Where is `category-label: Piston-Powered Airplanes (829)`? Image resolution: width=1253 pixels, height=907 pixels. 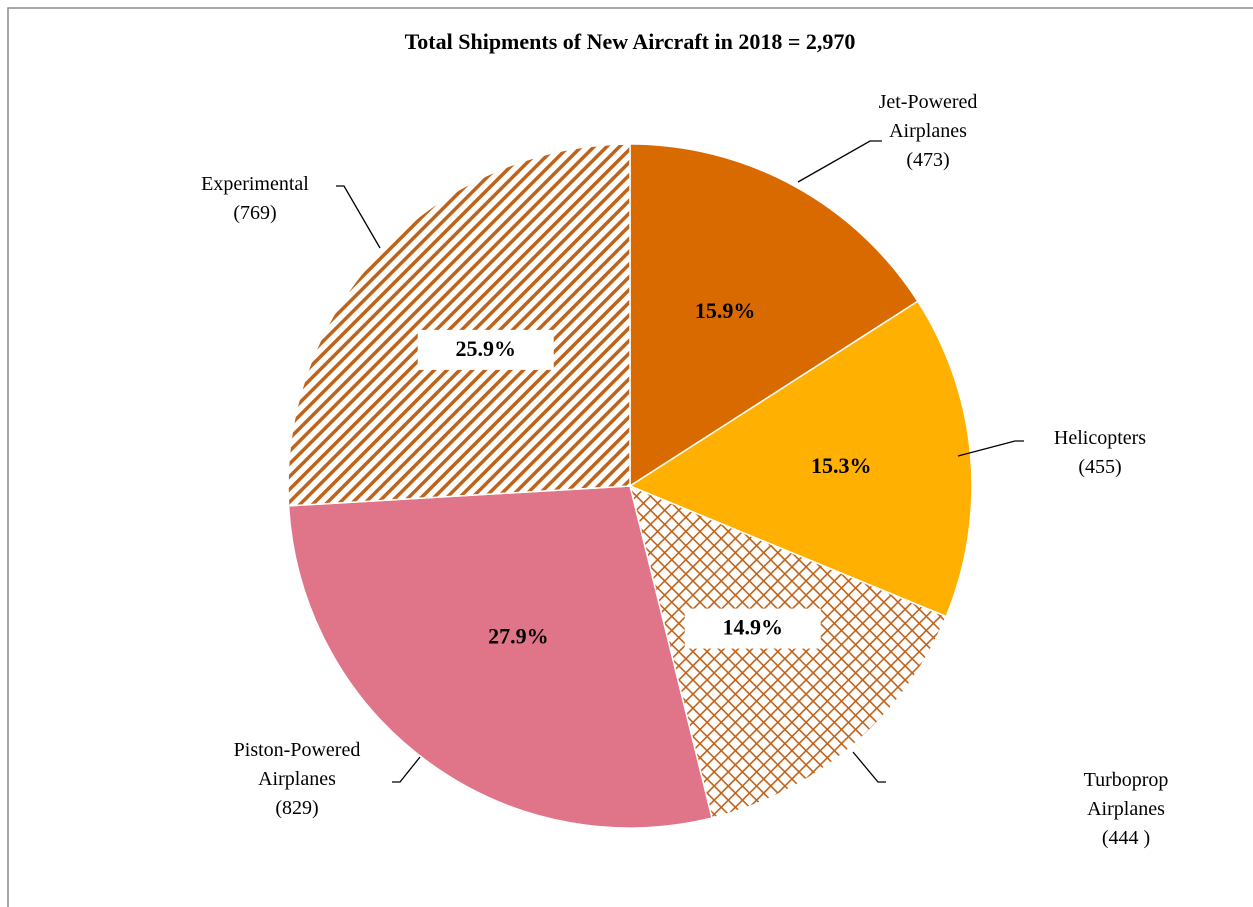 category-label: Piston-Powered Airplanes (829) is located at coordinates (297, 779).